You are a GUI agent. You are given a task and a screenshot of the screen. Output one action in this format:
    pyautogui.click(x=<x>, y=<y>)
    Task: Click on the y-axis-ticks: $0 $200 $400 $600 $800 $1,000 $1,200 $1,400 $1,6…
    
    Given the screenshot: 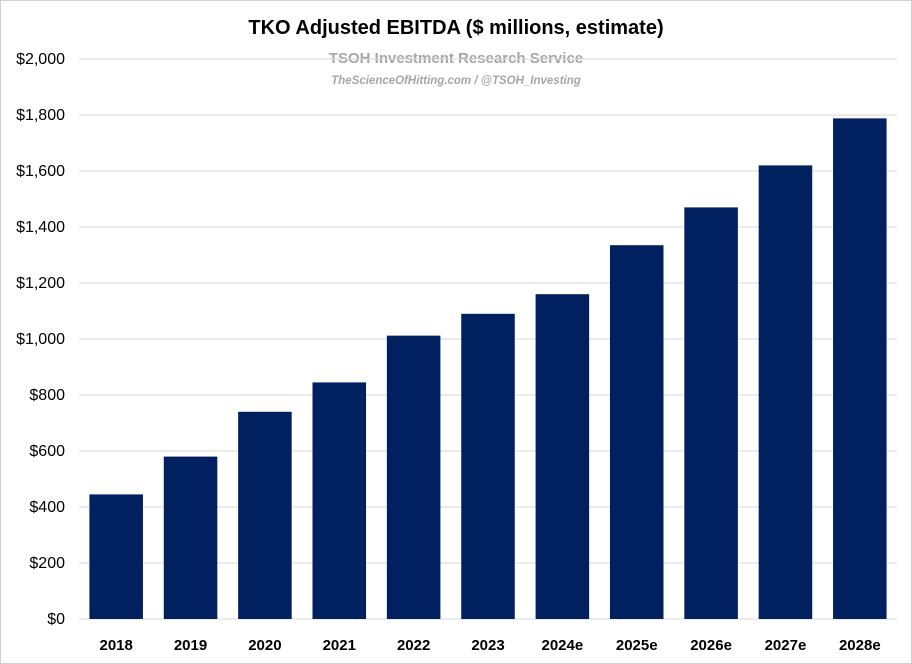 What is the action you would take?
    pyautogui.click(x=40, y=339)
    